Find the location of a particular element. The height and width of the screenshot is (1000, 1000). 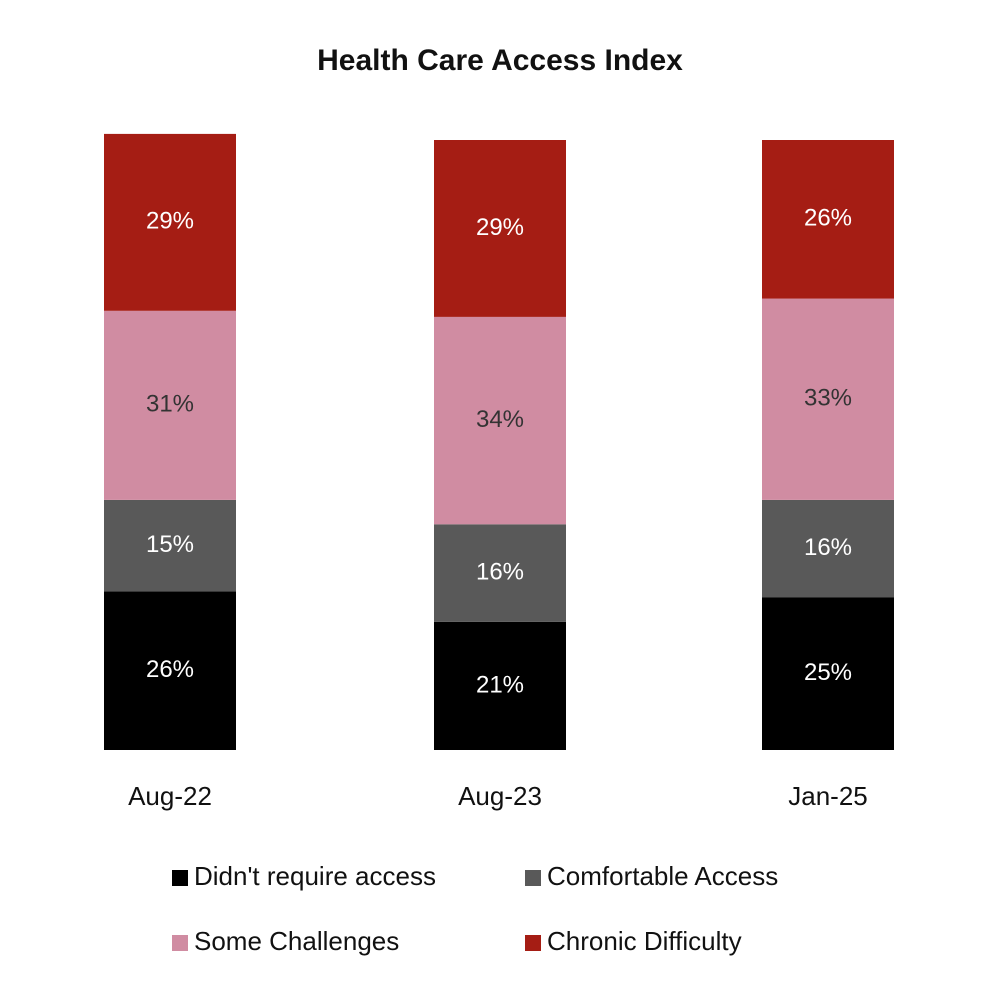

data-label: 21% is located at coordinates (500, 684).